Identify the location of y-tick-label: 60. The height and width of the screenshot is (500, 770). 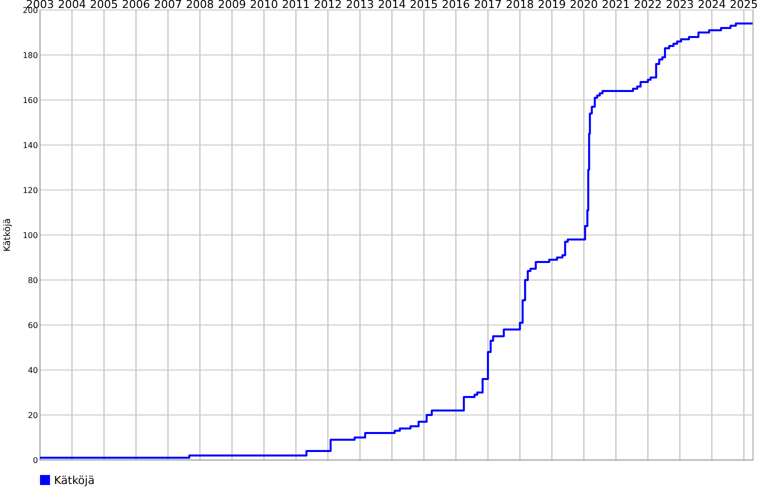
(33, 325).